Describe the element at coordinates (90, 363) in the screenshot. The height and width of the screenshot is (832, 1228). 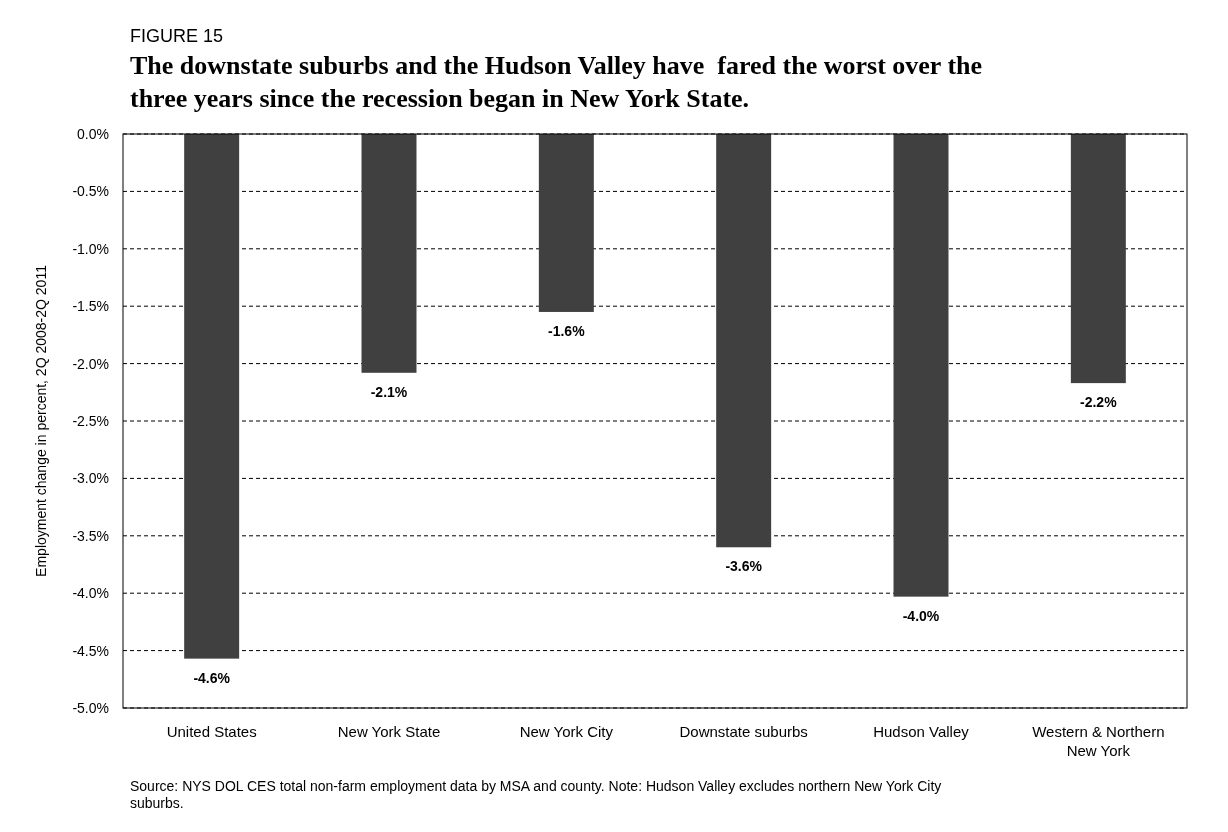
I see `y-tick-label: -2.0%` at that location.